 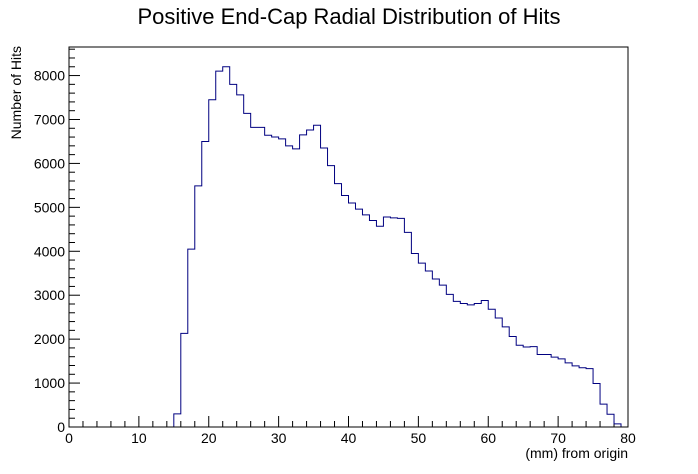 What do you see at coordinates (558, 438) in the screenshot?
I see `x-tick-label: 70` at bounding box center [558, 438].